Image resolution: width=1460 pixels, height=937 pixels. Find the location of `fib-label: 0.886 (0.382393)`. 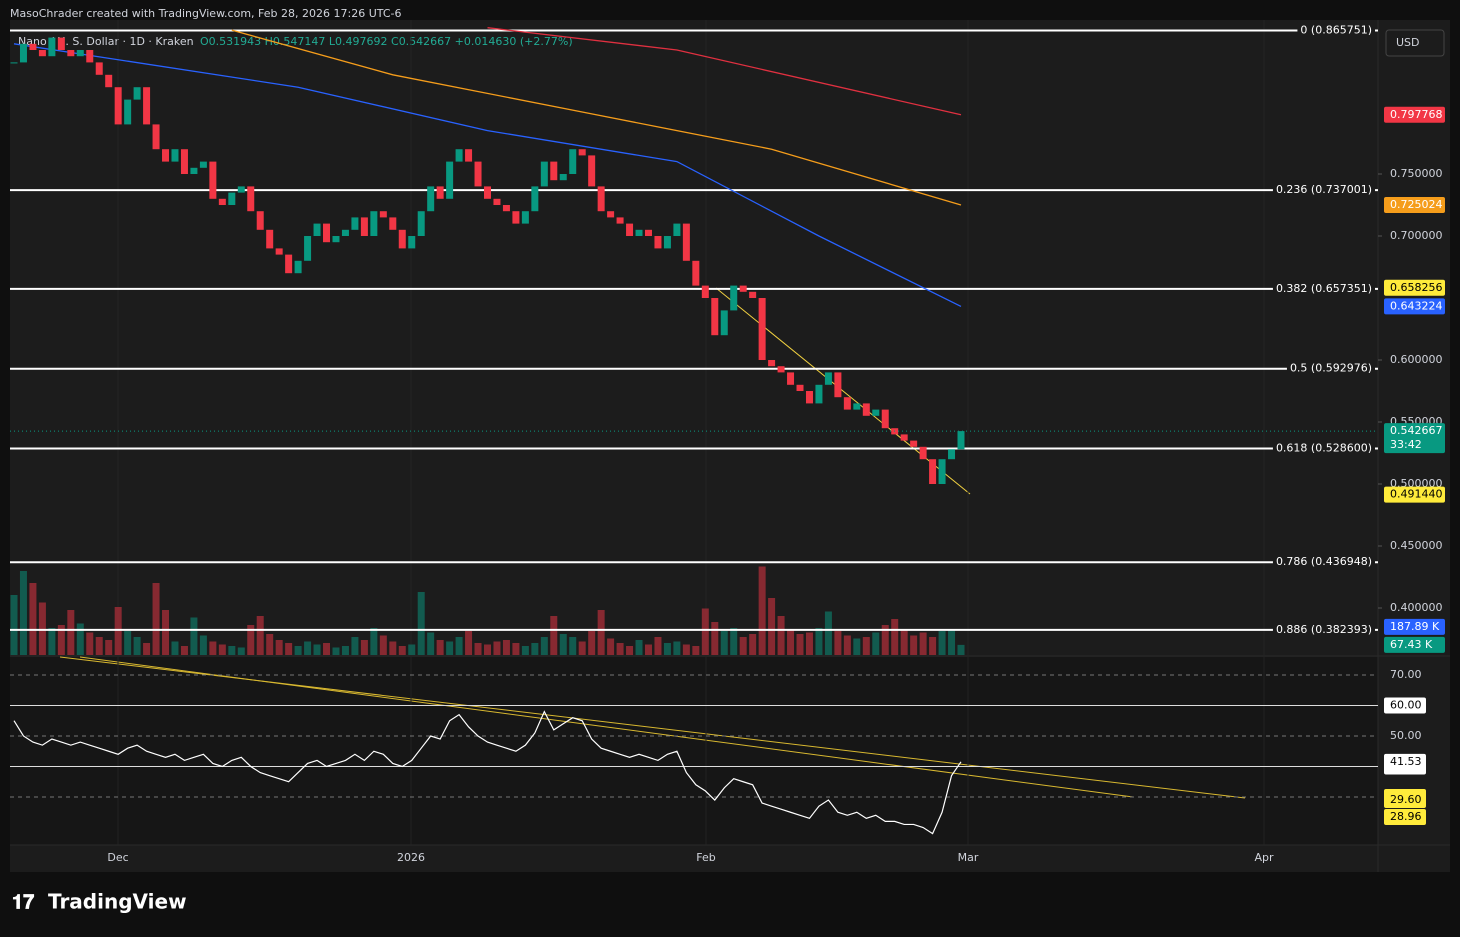

fib-label: 0.886 (0.382393) is located at coordinates (1324, 629).